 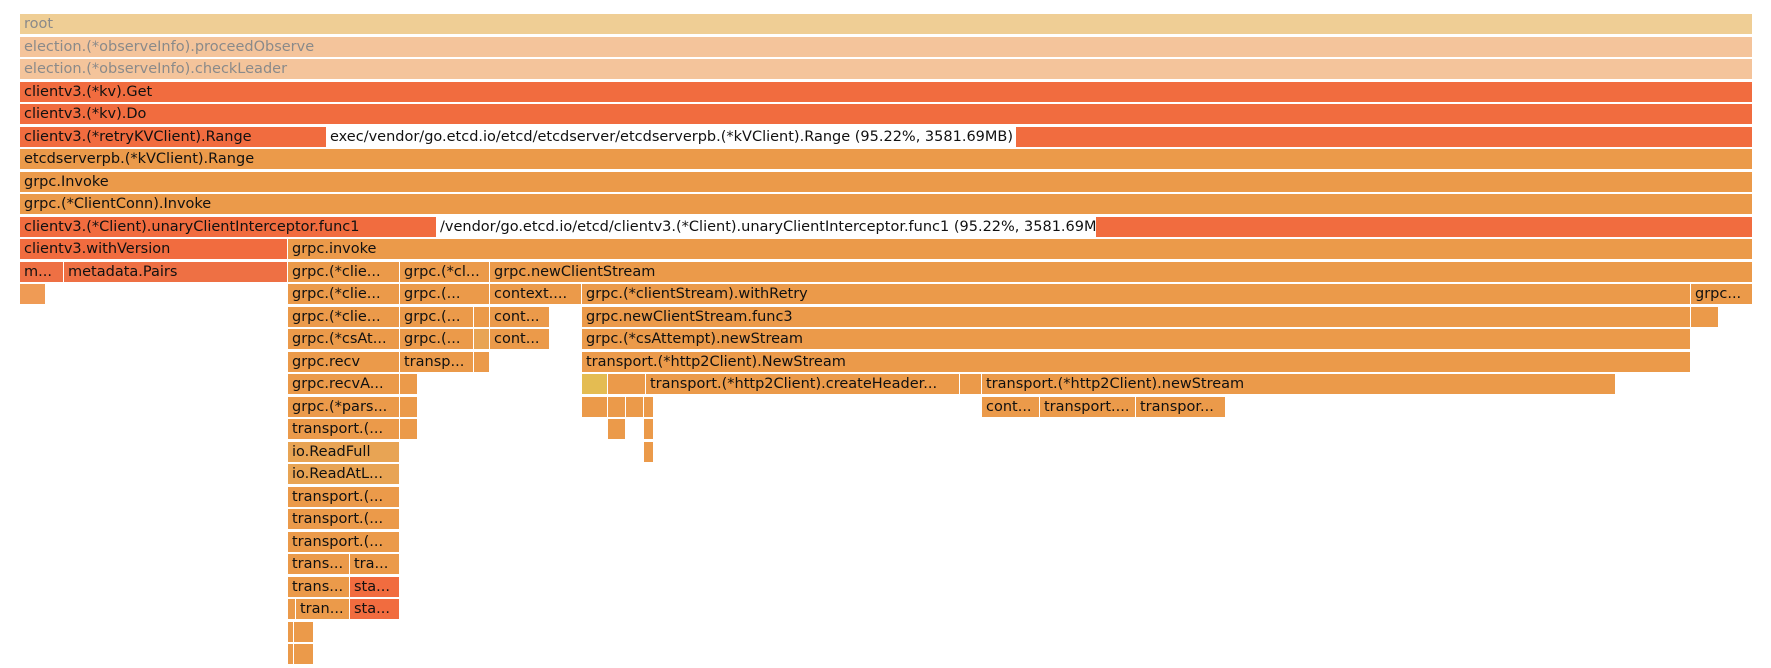 What do you see at coordinates (886, 159) in the screenshot?
I see `flame-frame: etcdserverpb.(*kVClient).Range` at bounding box center [886, 159].